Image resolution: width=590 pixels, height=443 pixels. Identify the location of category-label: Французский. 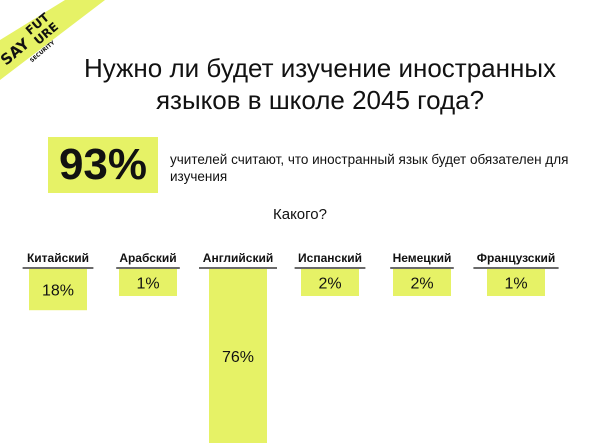
(516, 258).